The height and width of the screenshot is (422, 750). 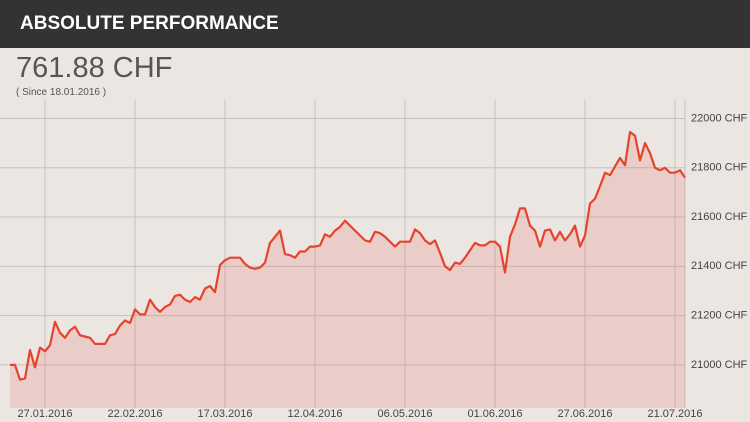 I want to click on y-tick-label: 21600 CHF, so click(x=719, y=217).